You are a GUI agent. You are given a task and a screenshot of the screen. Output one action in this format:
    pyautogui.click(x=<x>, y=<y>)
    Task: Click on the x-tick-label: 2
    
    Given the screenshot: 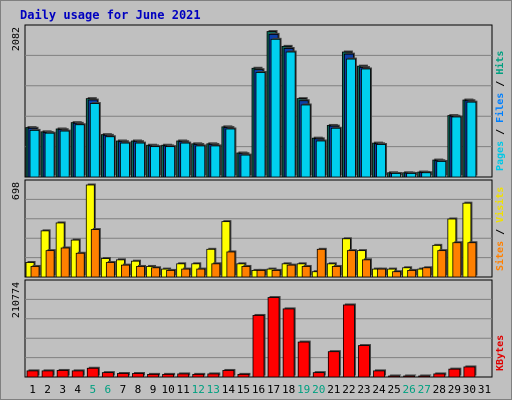 What is the action you would take?
    pyautogui.click(x=47, y=389)
    